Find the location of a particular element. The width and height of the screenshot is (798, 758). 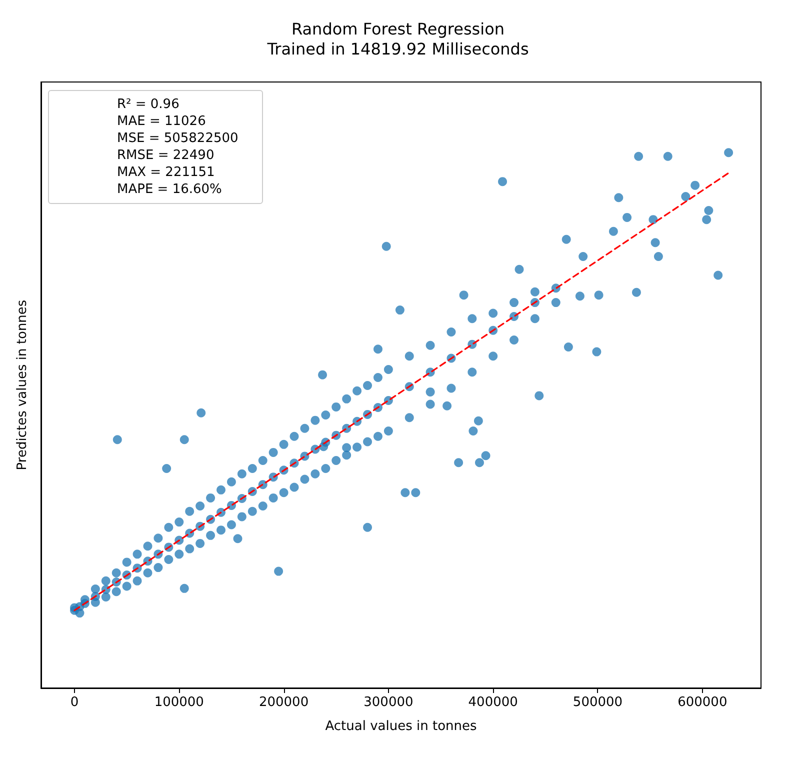

text-box: R² = 0.96 MAE = 11026 MSE = 505822500 RMSE = 22490 MAX = 221151 MAPE = 16.60% is located at coordinates (155, 147).